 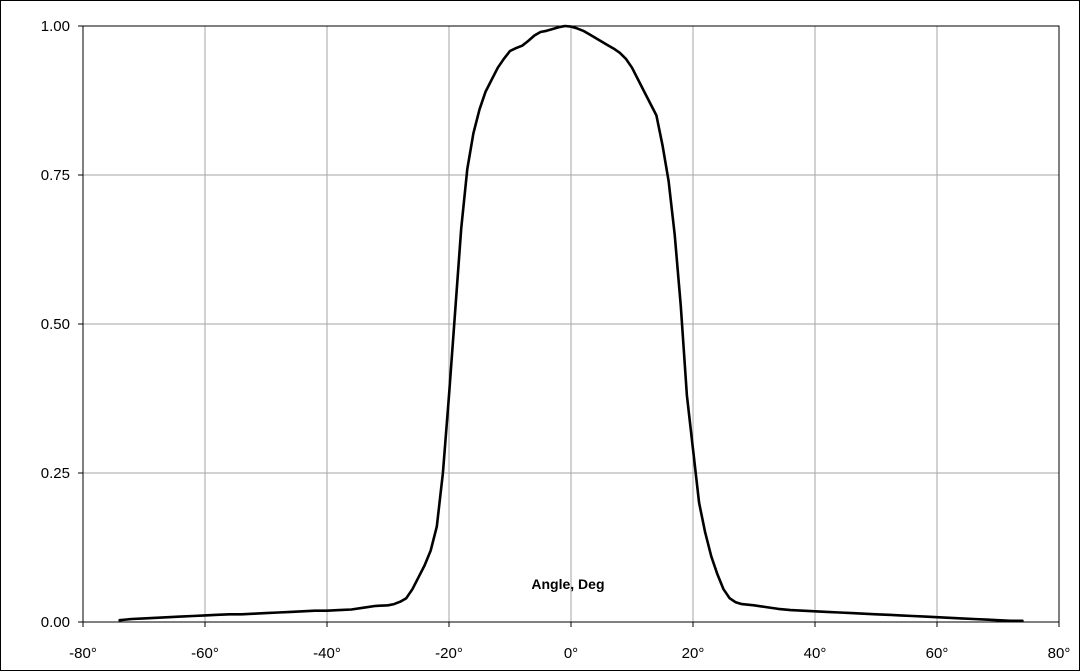 I want to click on x-tick-label: -20°, so click(x=449, y=653).